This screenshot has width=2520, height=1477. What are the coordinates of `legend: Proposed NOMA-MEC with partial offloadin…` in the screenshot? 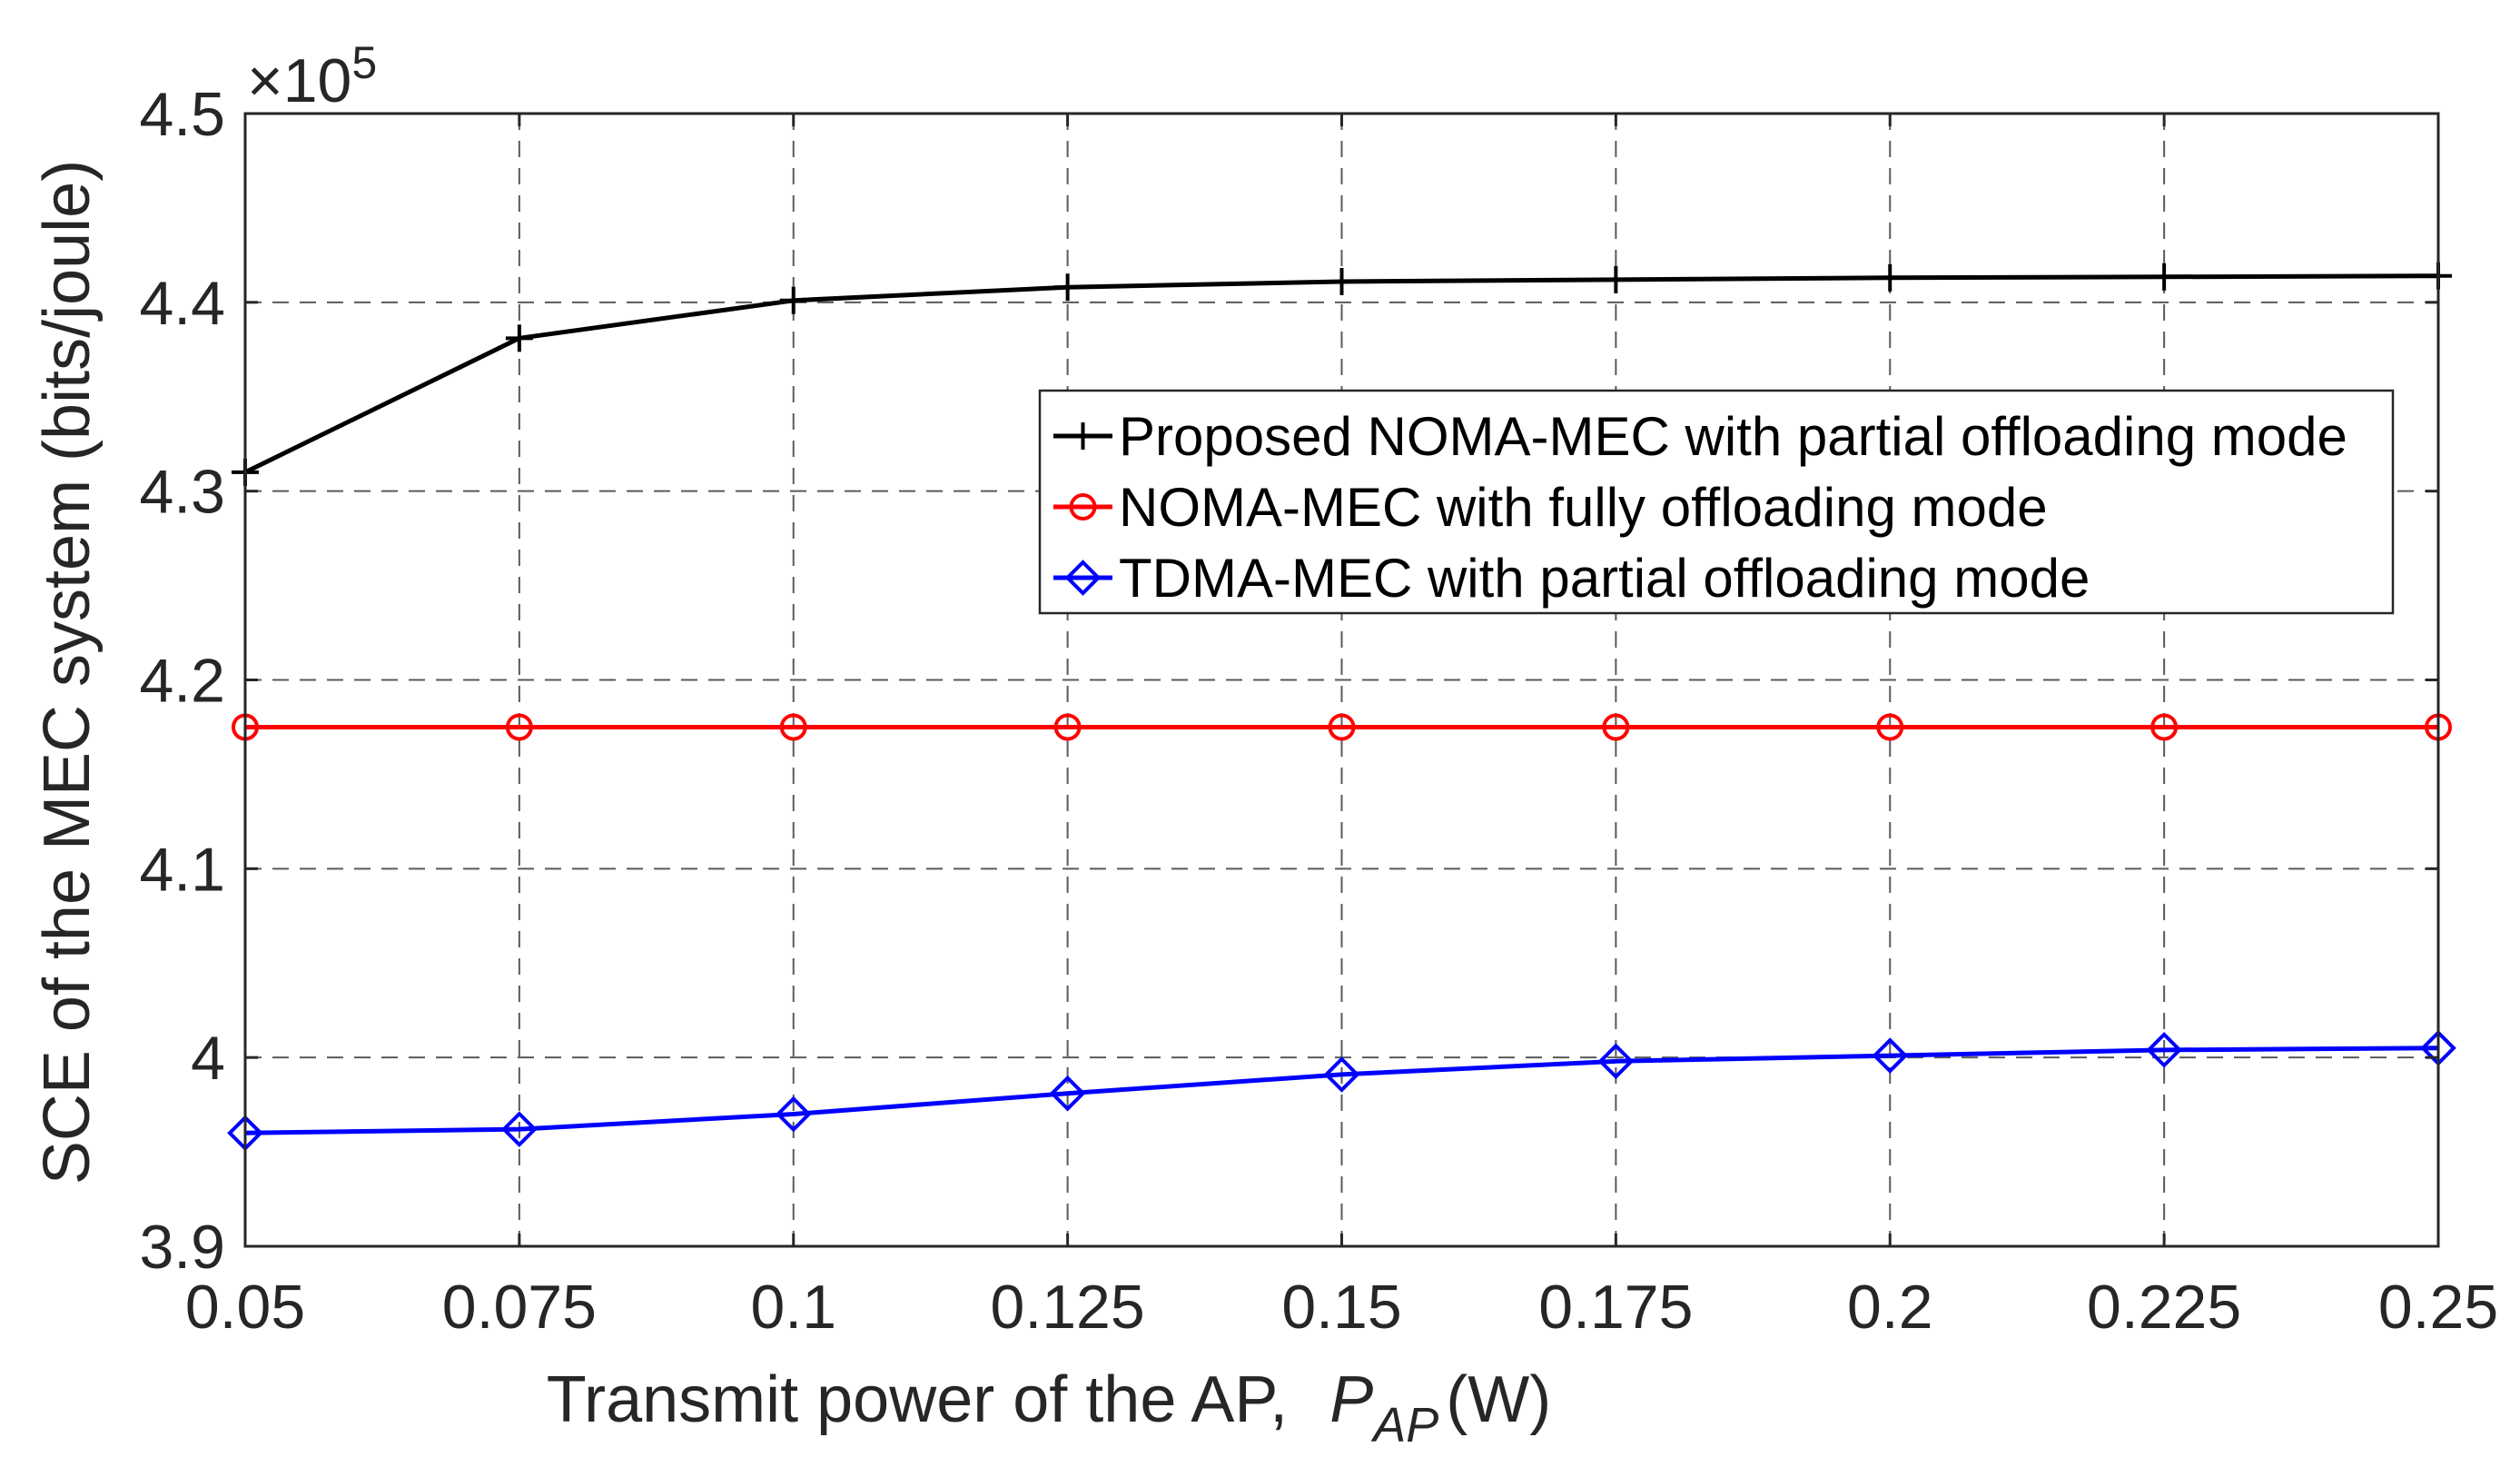 It's located at (1717, 502).